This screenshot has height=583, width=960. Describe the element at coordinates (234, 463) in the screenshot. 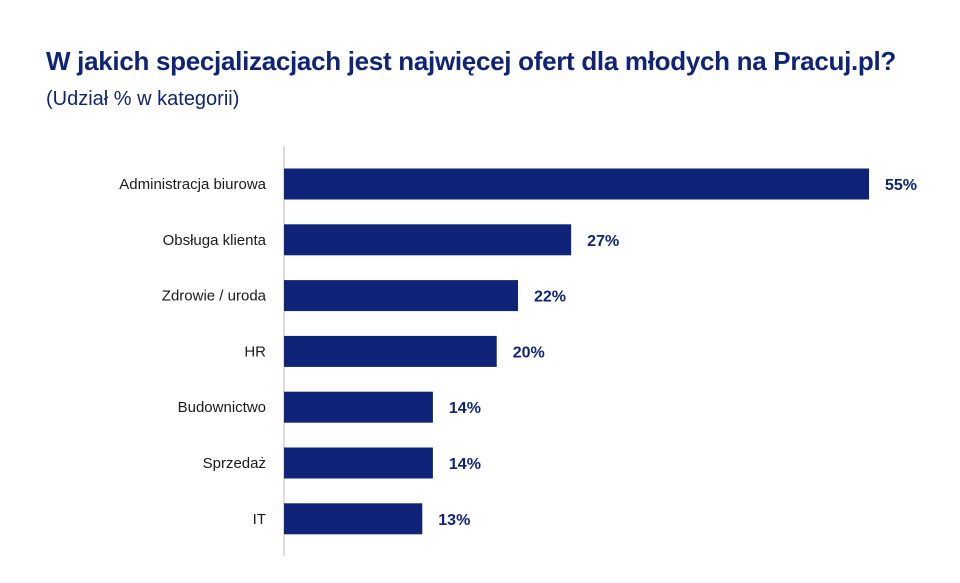

I see `category-label: Sprzedaż` at that location.